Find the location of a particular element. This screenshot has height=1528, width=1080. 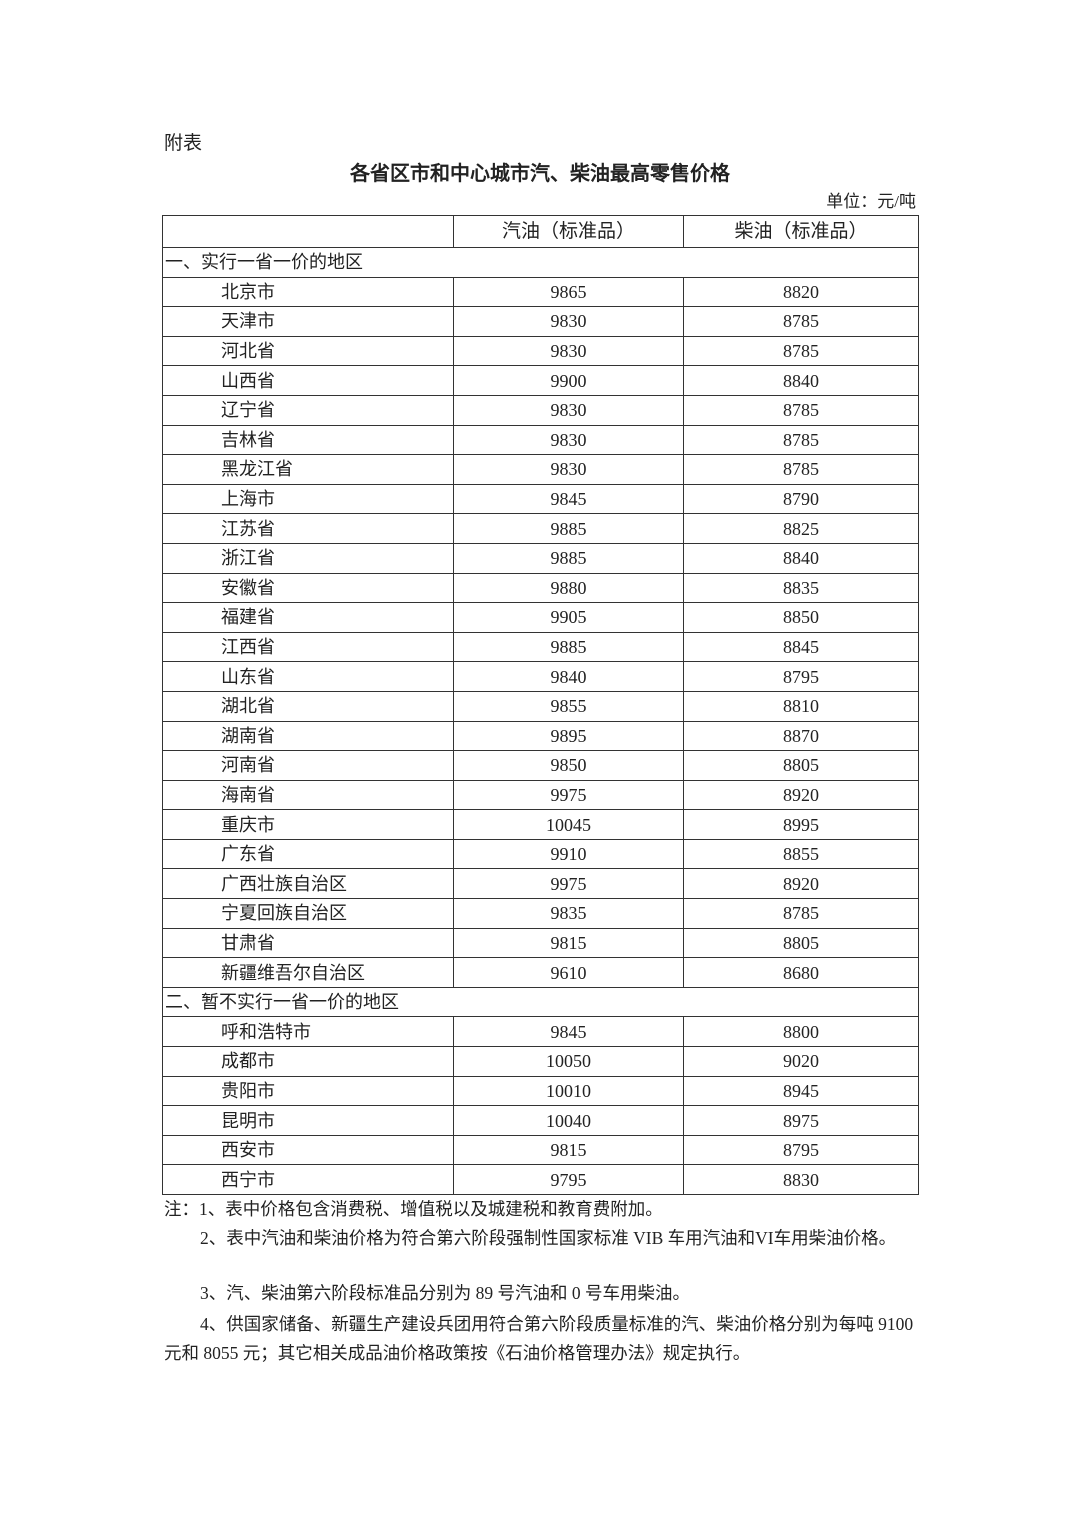

gasoline-price-cell: 9865 is located at coordinates (568, 292).